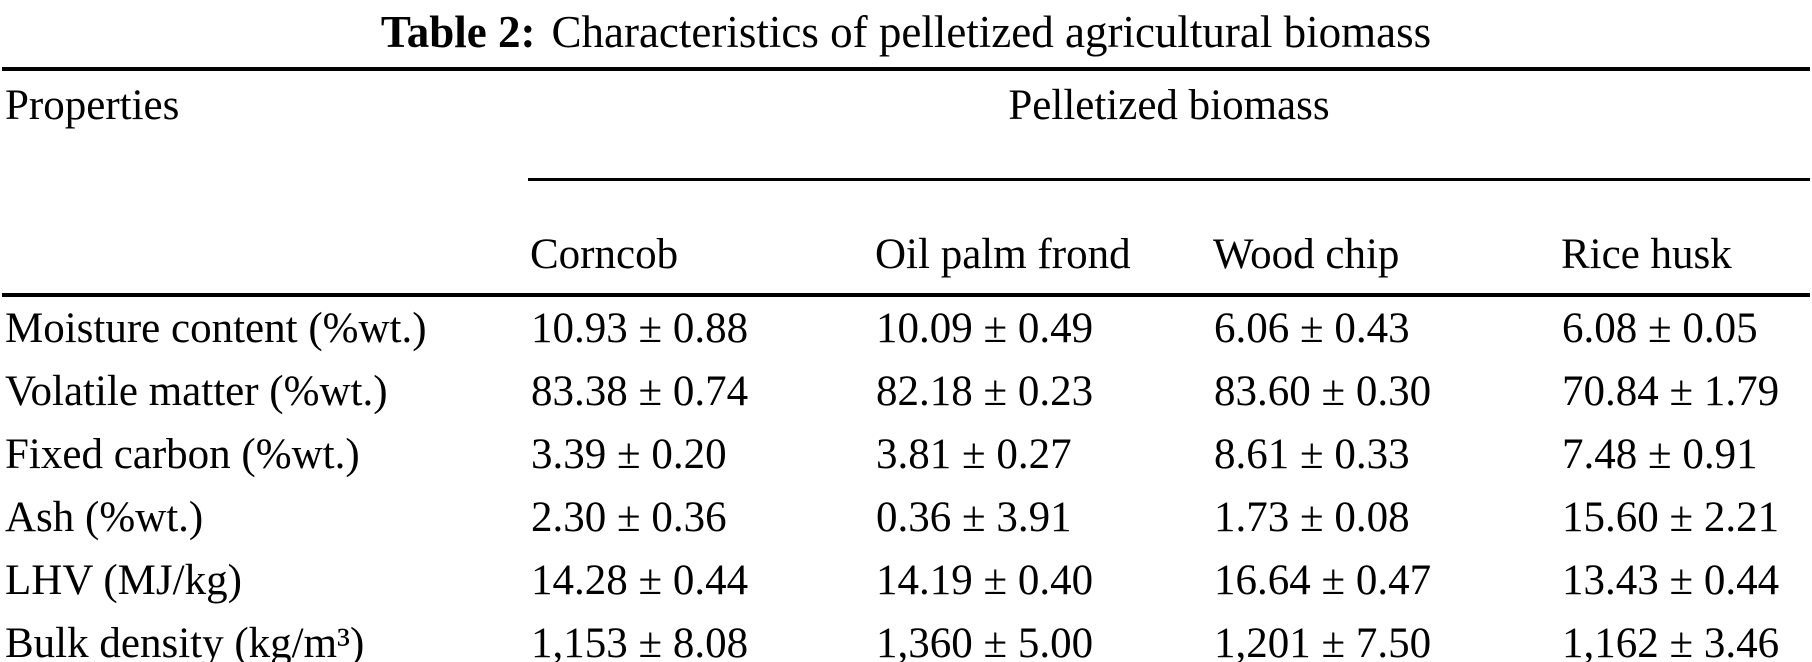 The width and height of the screenshot is (1812, 662). What do you see at coordinates (216, 328) in the screenshot?
I see `row-label: Moisture content (%wt.)` at bounding box center [216, 328].